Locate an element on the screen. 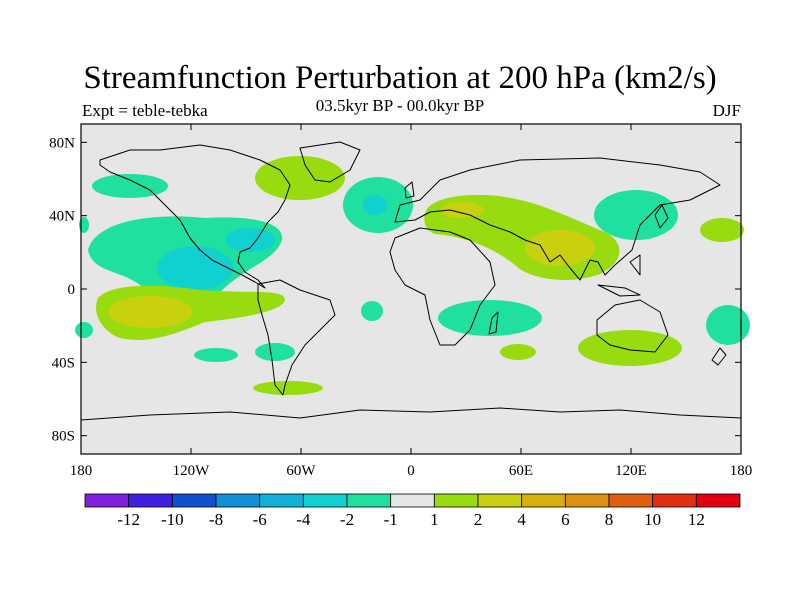 Image resolution: width=800 pixels, height=600 pixels. colorbar-label: -2 is located at coordinates (347, 519).